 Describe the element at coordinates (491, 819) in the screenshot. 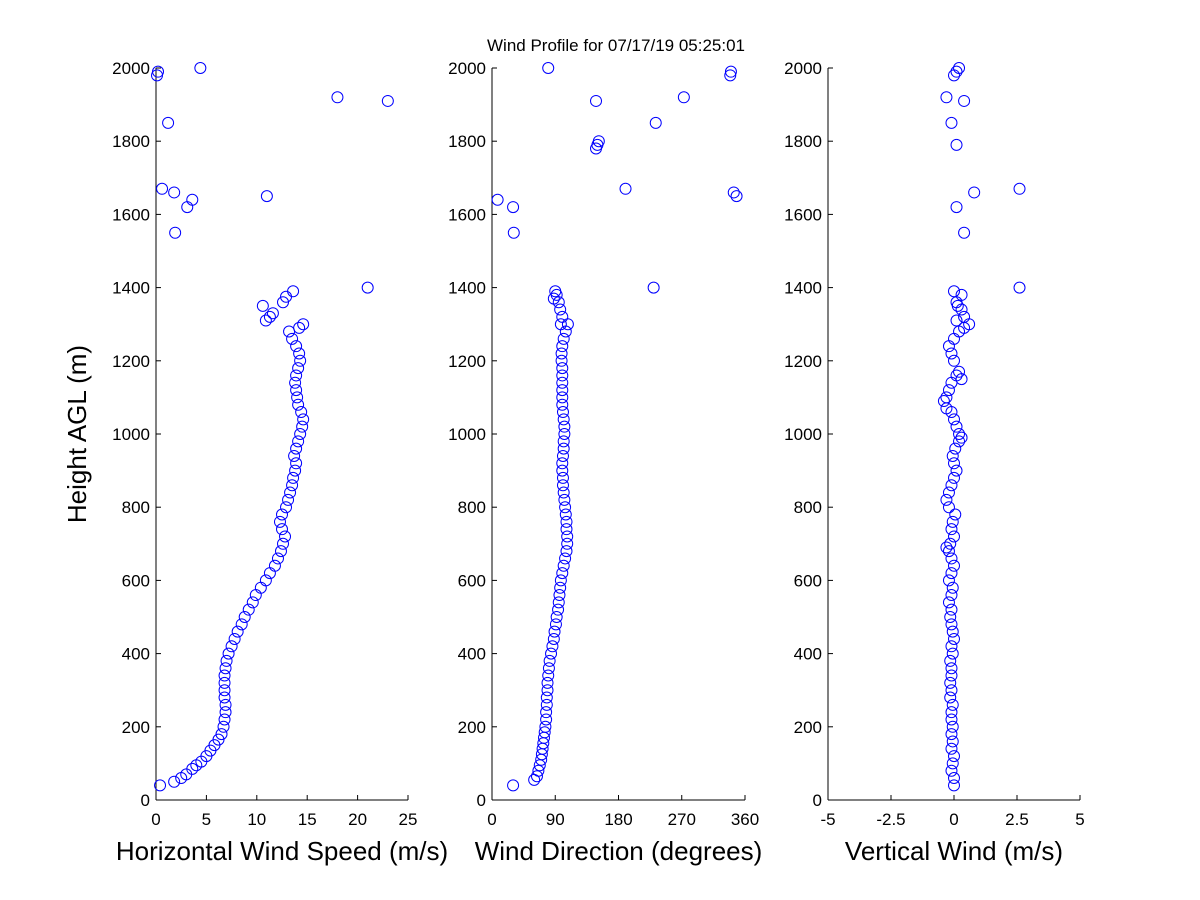

I see `x-tick-label: 0` at that location.